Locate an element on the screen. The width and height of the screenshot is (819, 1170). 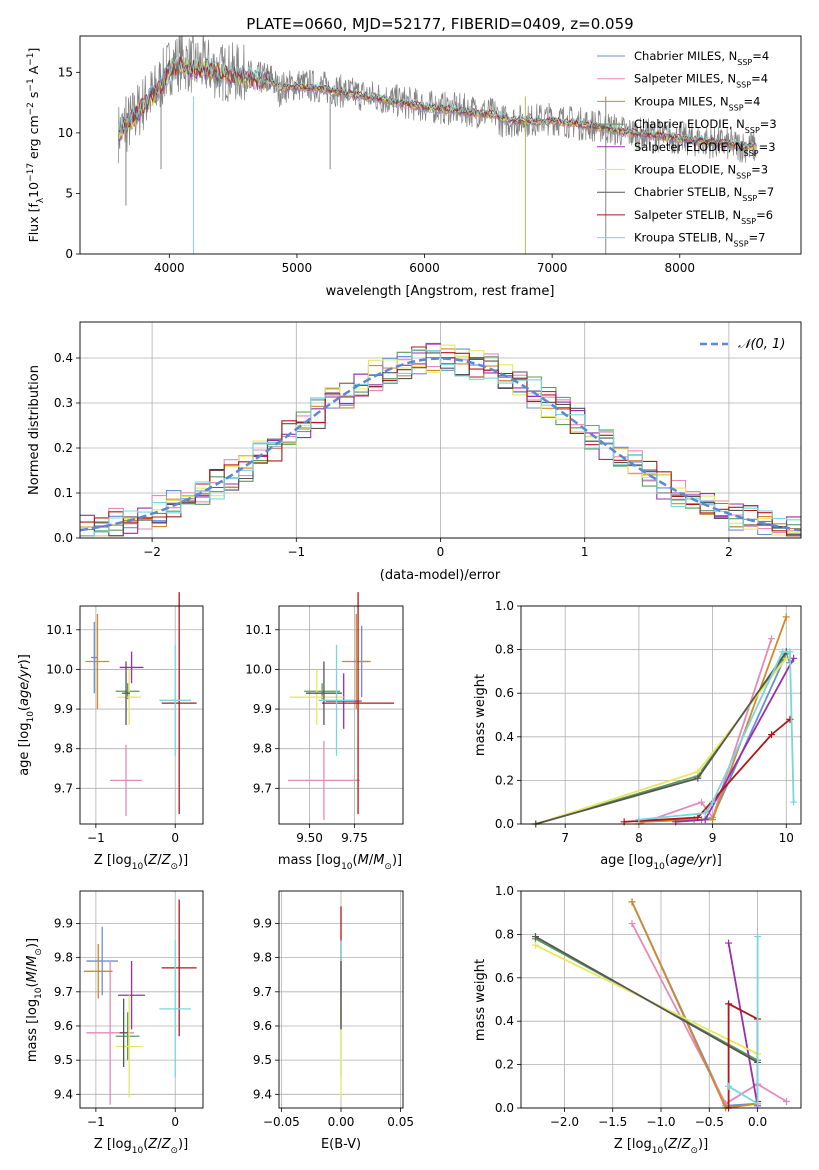
svg-text: Z [log10(Z/Z⊙)] is located at coordinates (661, 1146).